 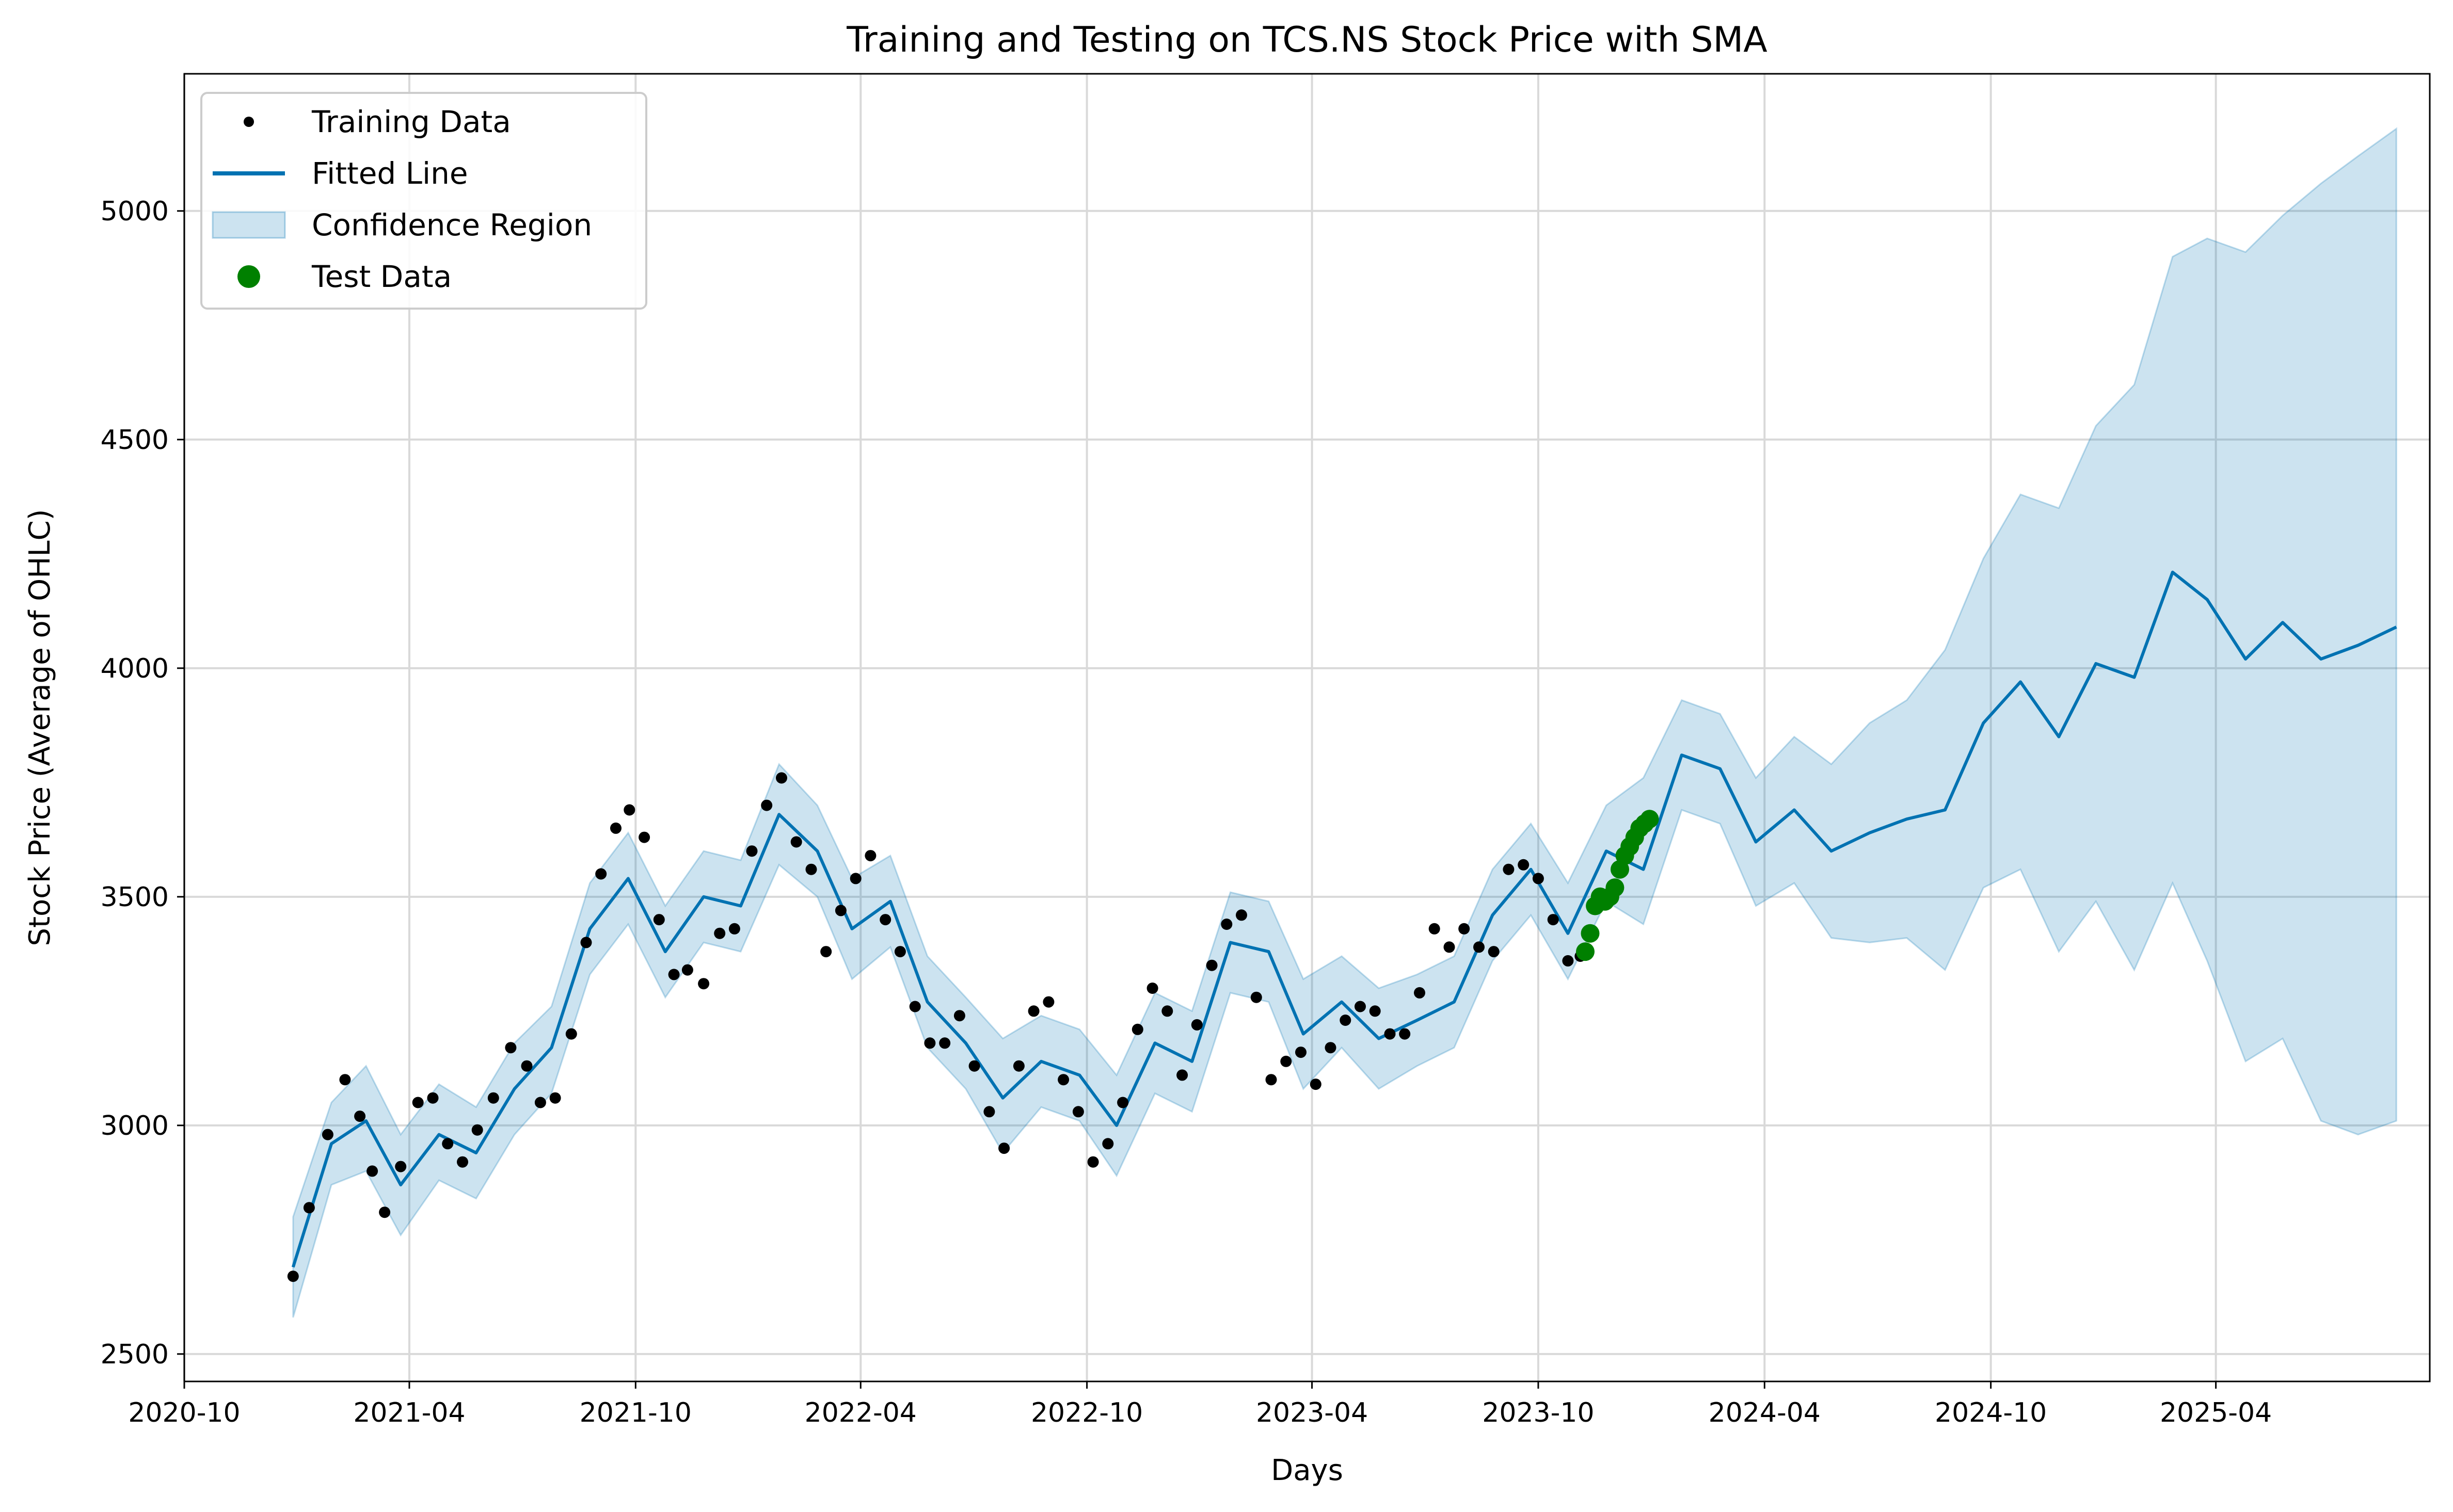 I want to click on legend-label-confidence-region: Confidence Region, so click(x=452, y=225).